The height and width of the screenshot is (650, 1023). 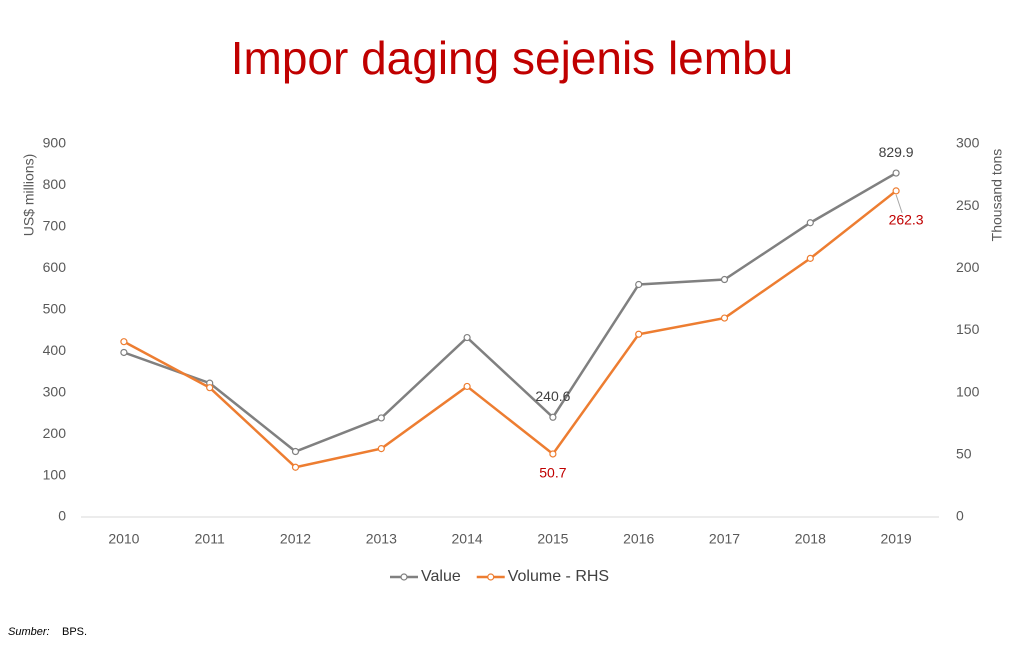 What do you see at coordinates (968, 391) in the screenshot?
I see `y2-tick-label: 100` at bounding box center [968, 391].